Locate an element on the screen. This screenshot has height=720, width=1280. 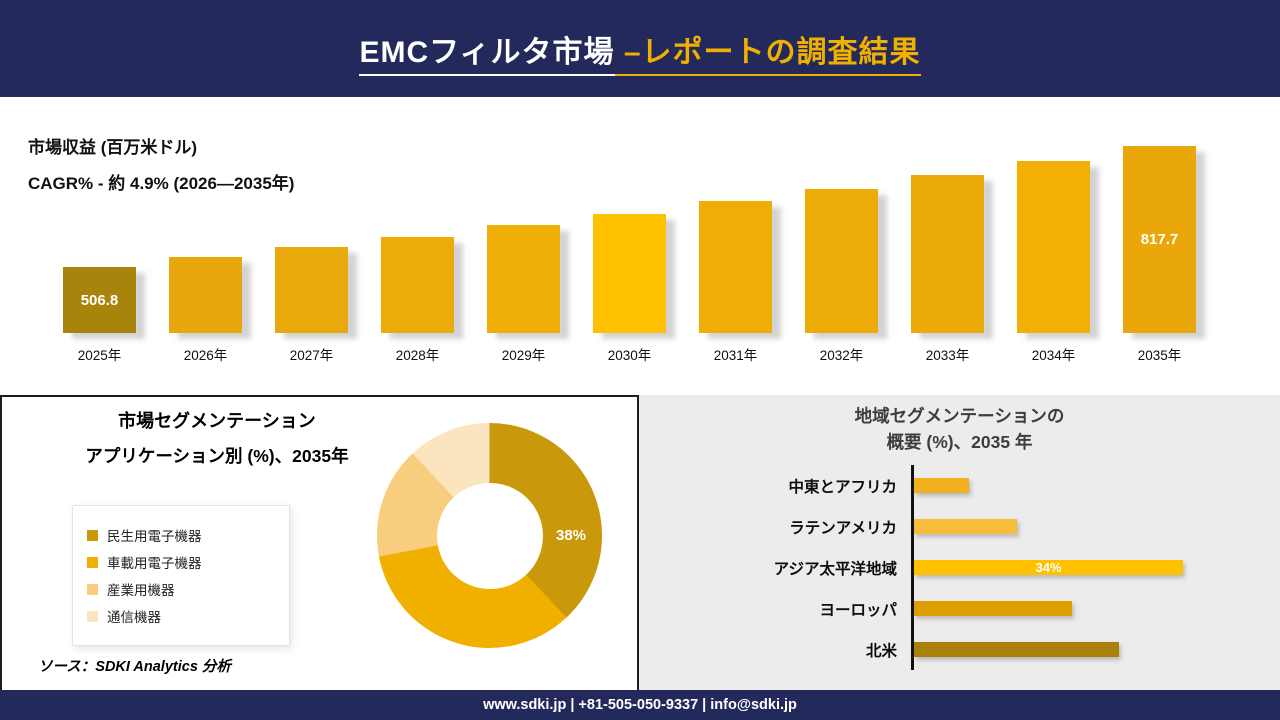
region-row: 中東とアフリカ is located at coordinates (958, 485).